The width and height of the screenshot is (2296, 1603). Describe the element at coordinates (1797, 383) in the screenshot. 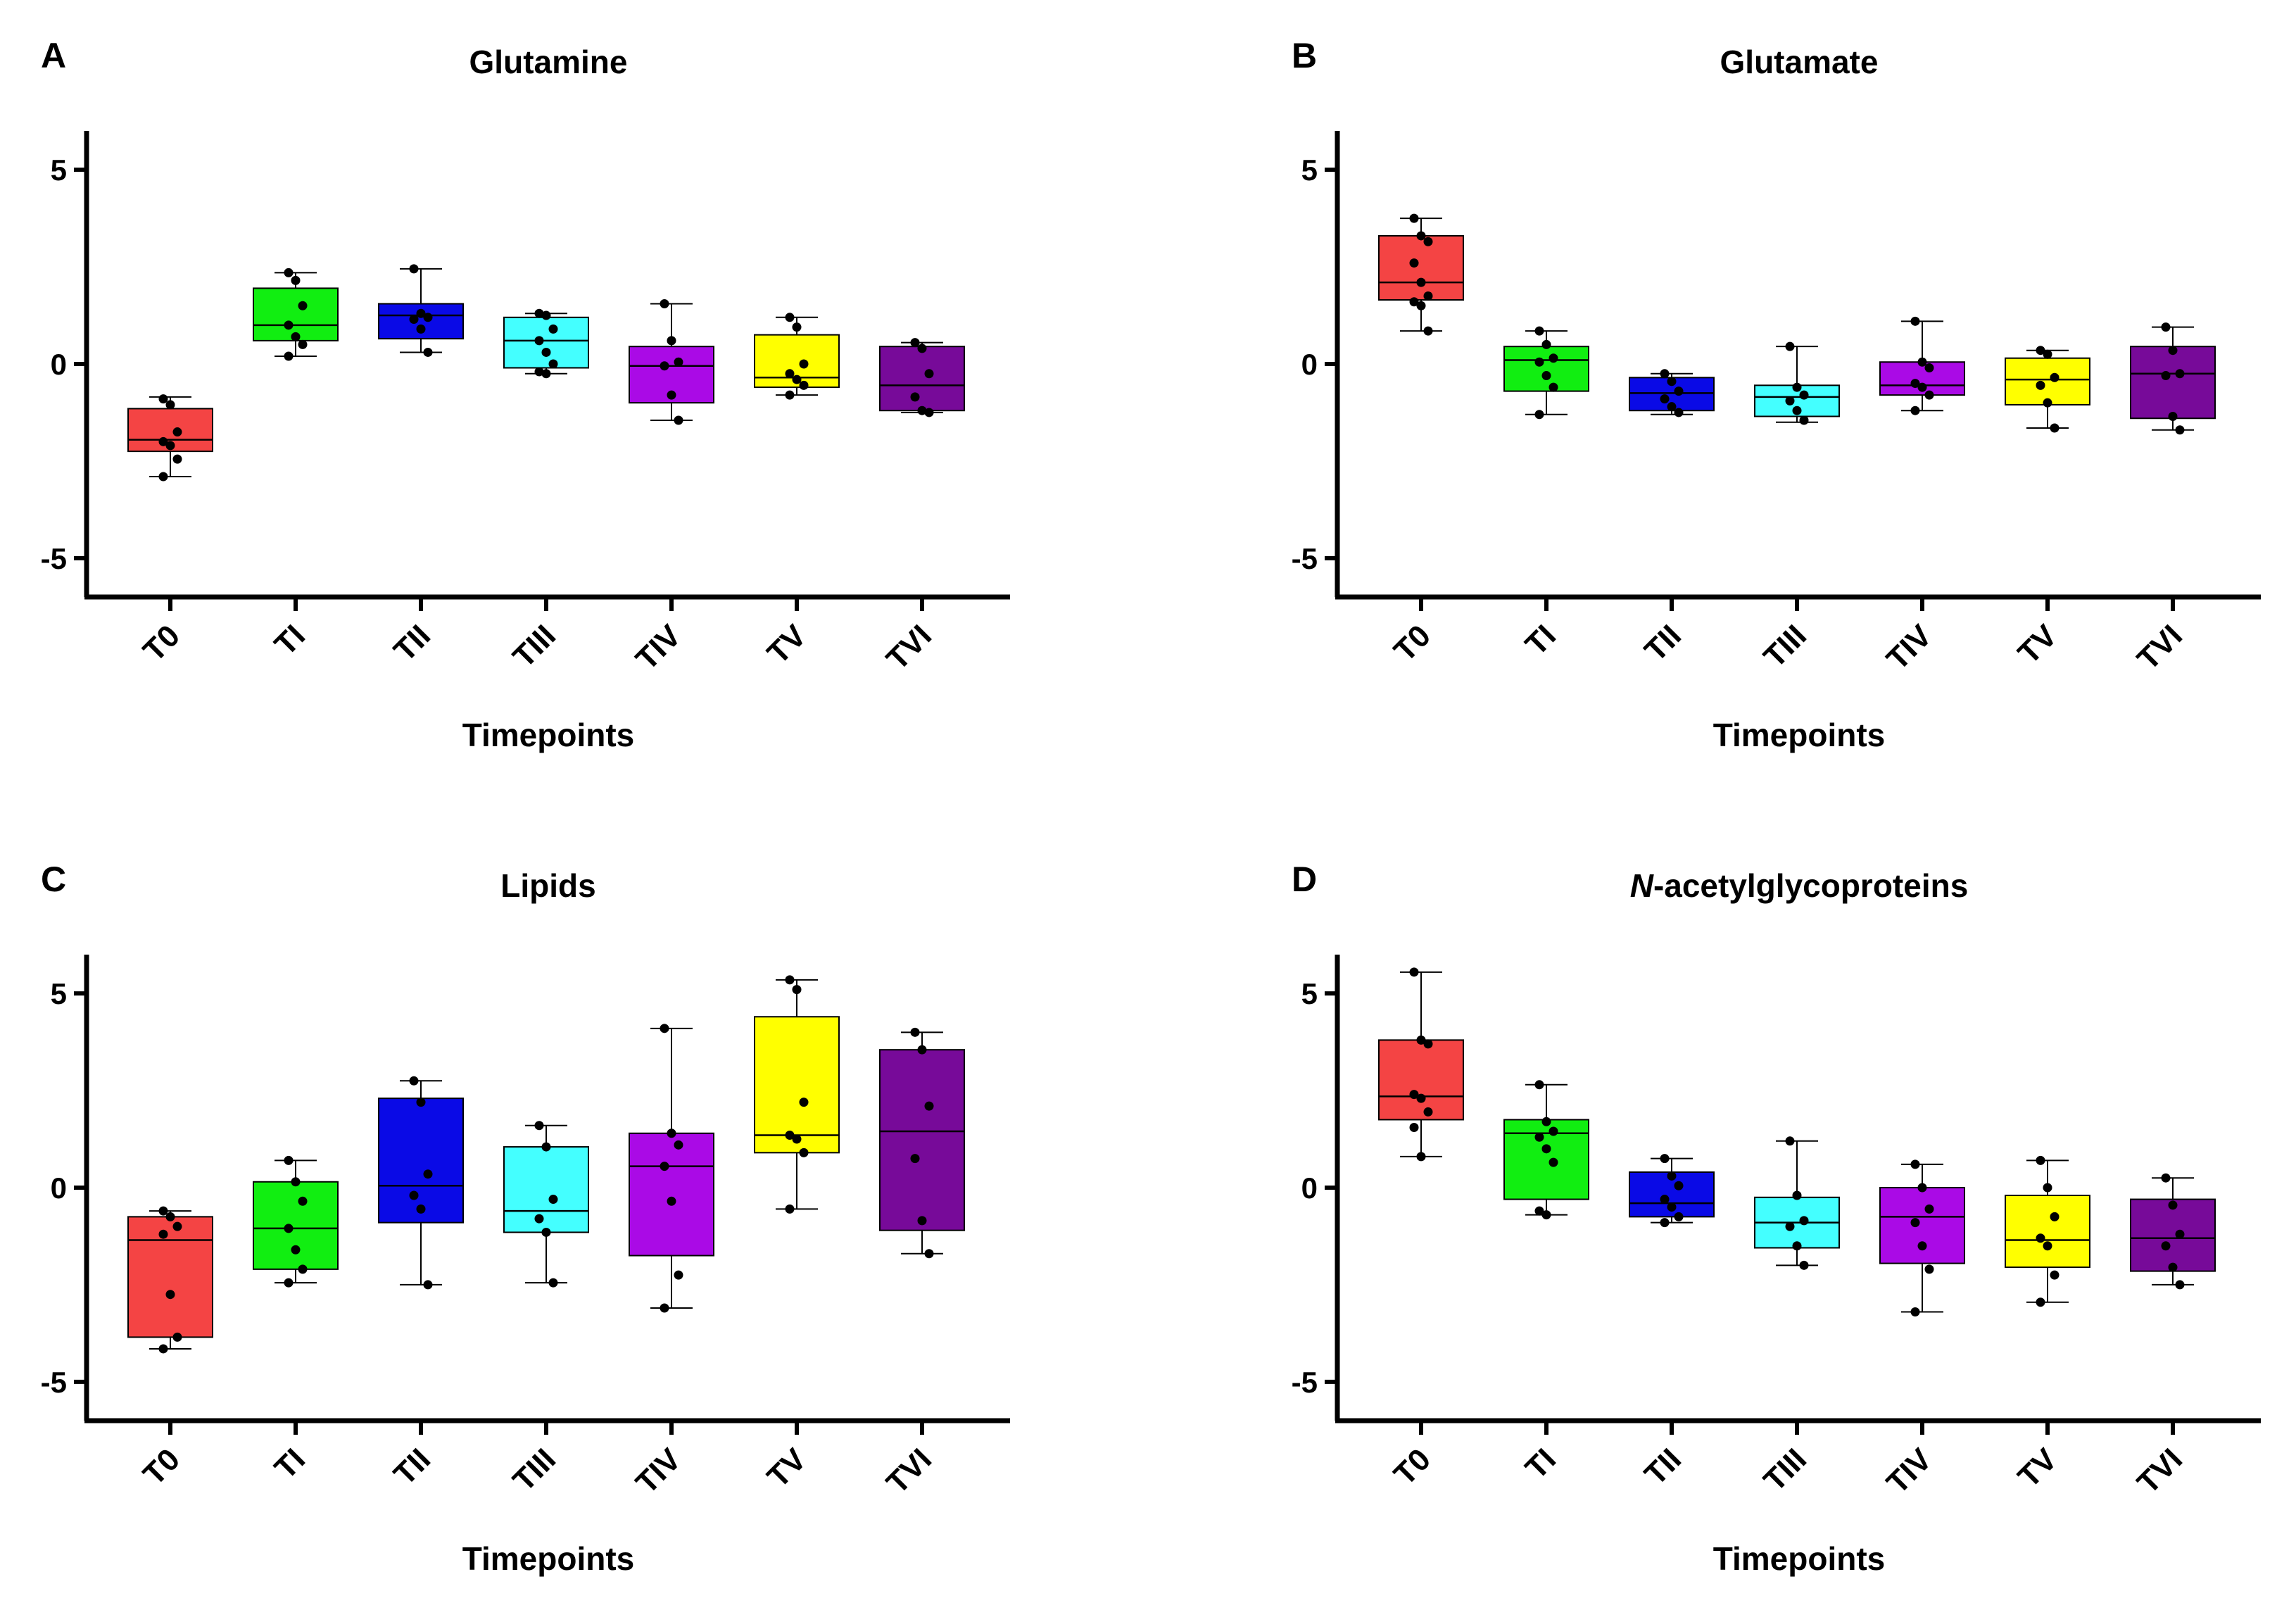

I see `box-tiii` at that location.